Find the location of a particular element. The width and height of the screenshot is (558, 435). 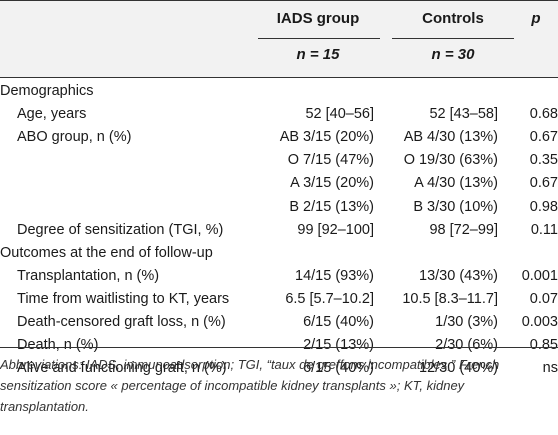

row-label: Death-censored graft loss, n (%) is located at coordinates (121, 321).